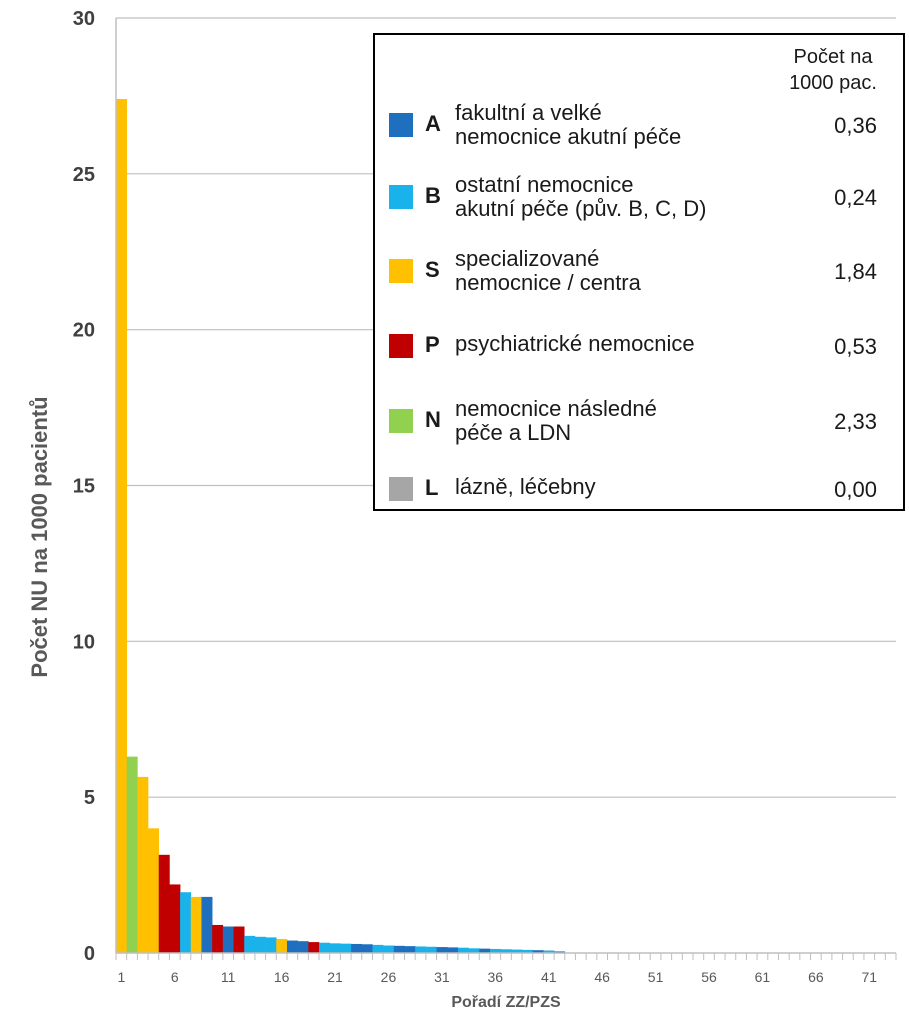 Image resolution: width=909 pixels, height=1015 pixels. I want to click on legend-value: 0,53, so click(855, 347).